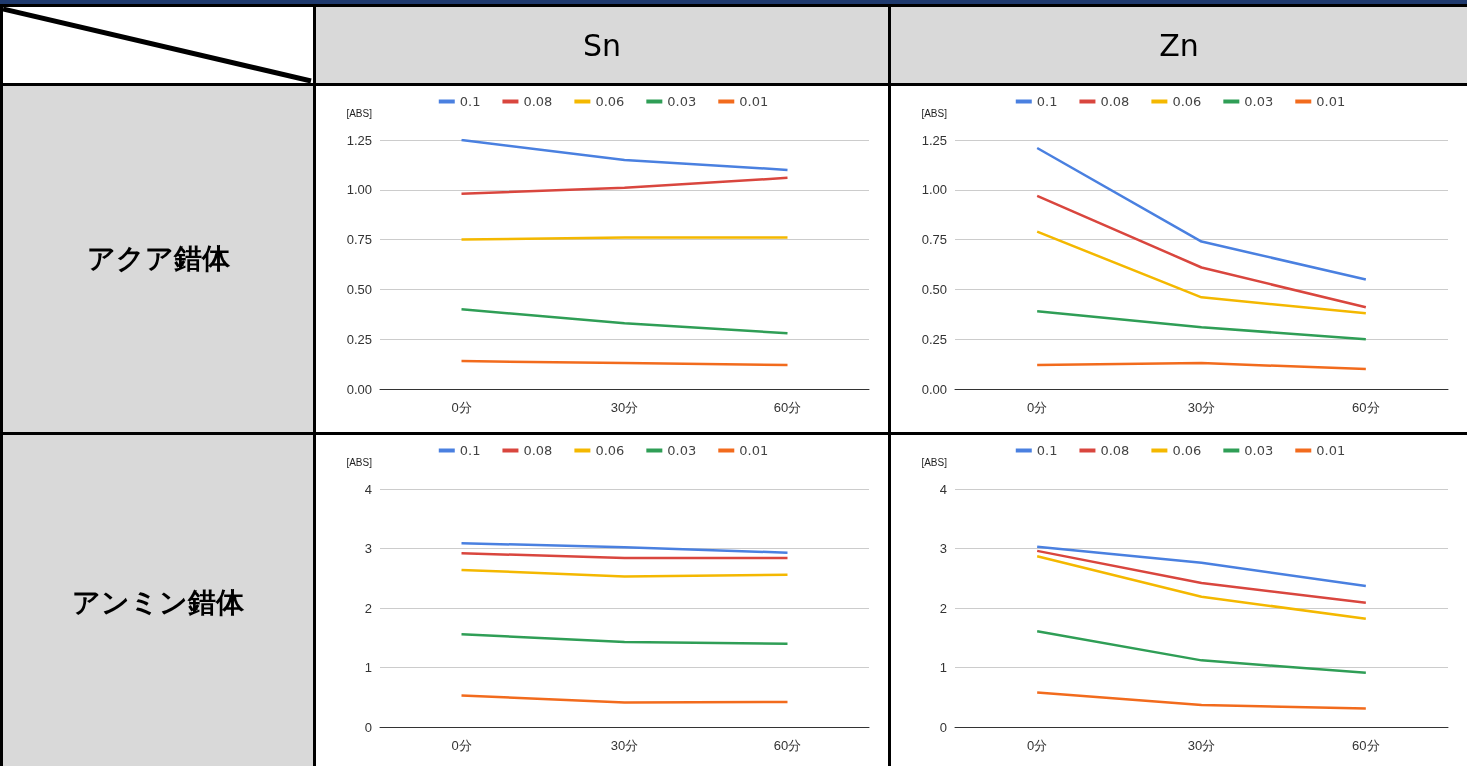  I want to click on chart-title: Zn, so click(1177, 45).